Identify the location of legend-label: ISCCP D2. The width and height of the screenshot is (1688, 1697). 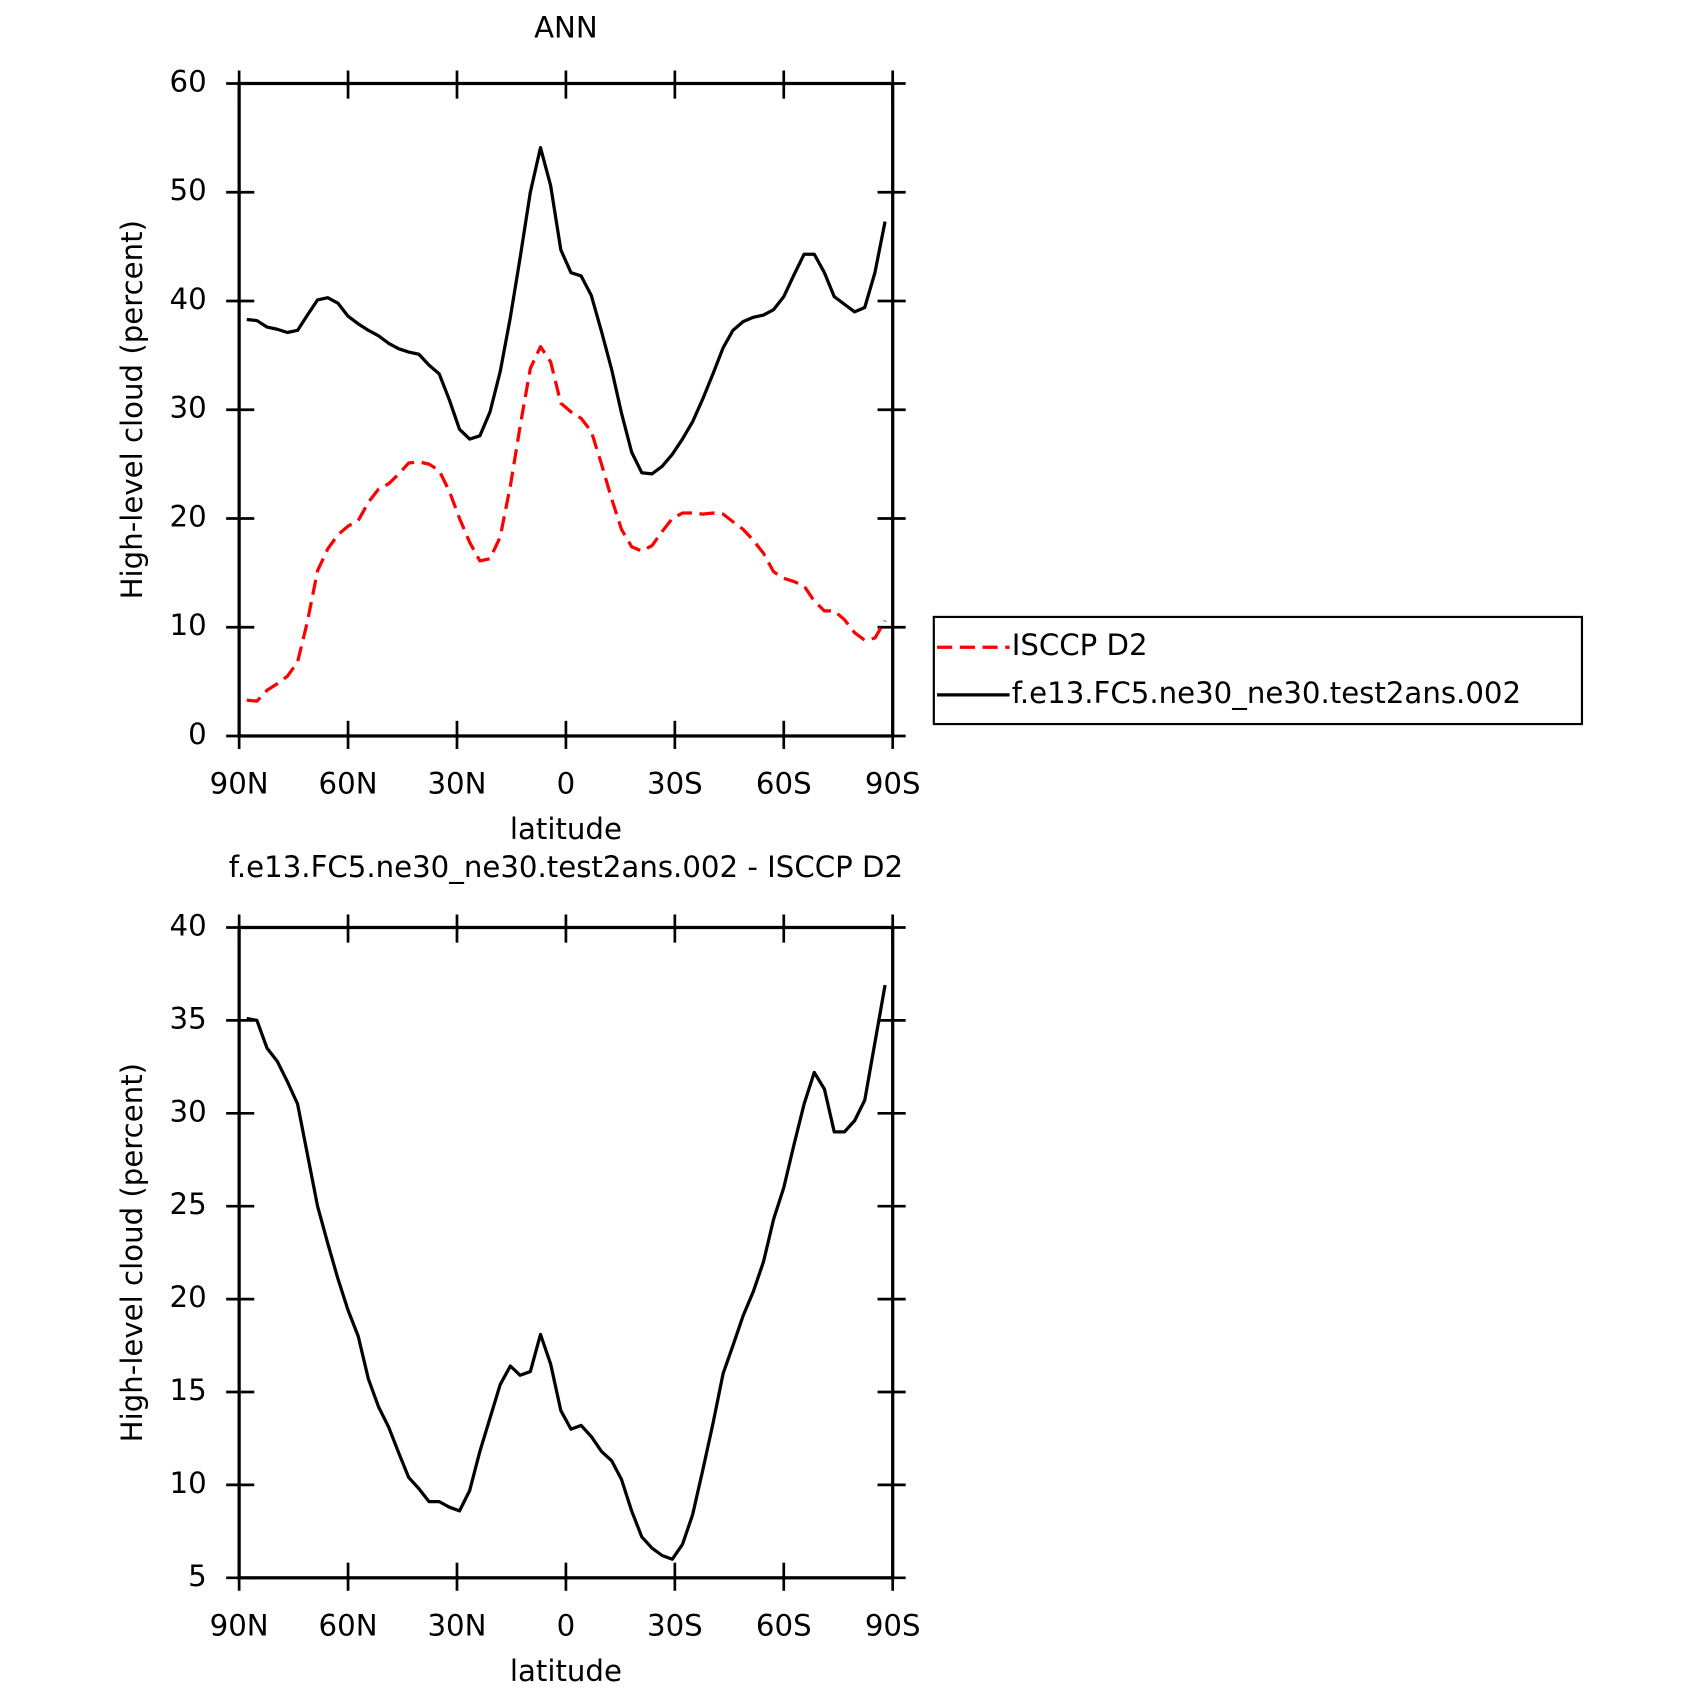
(1080, 645).